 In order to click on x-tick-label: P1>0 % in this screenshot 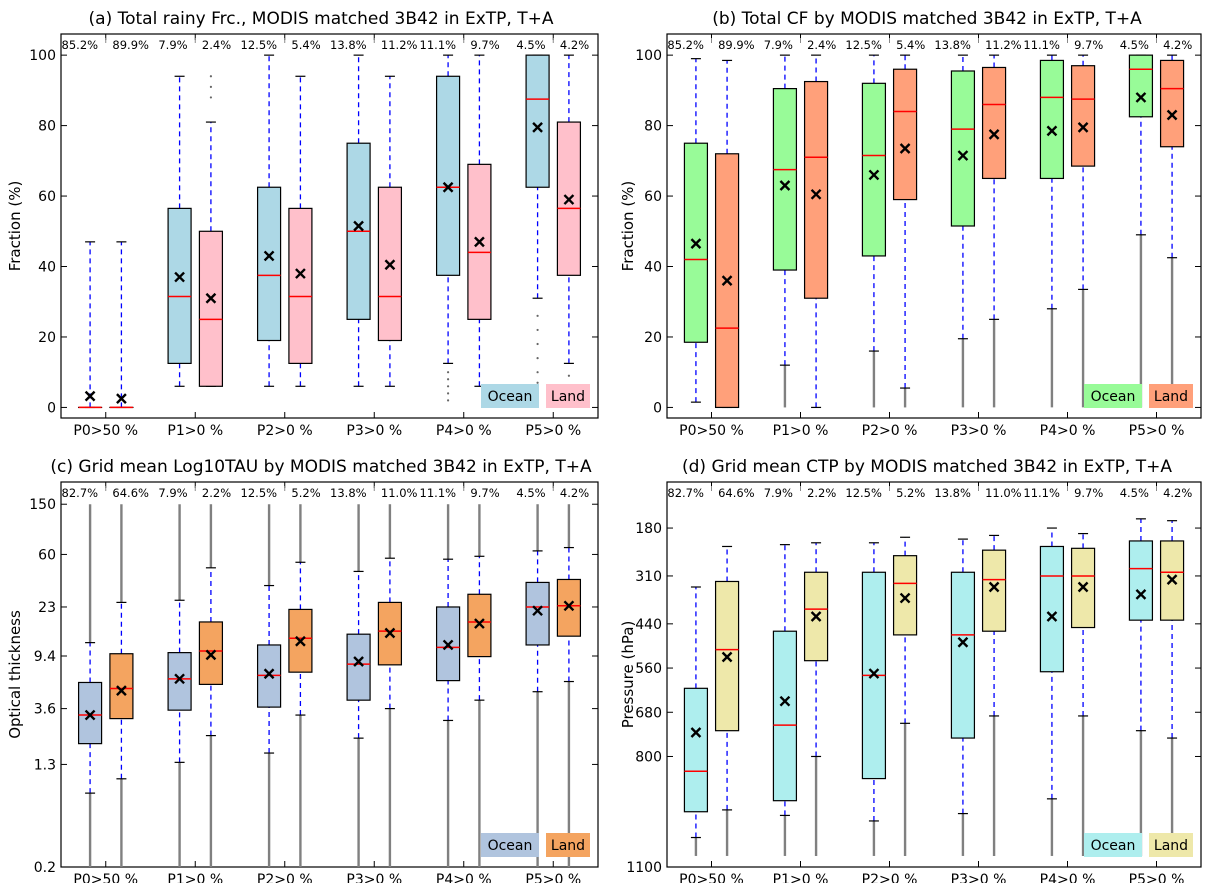, I will do `click(195, 877)`.